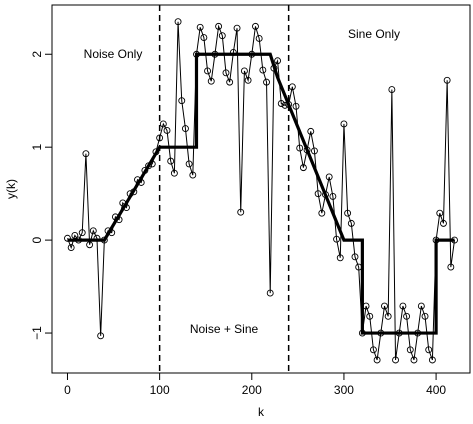 Image resolution: width=473 pixels, height=424 pixels. Describe the element at coordinates (37, 54) in the screenshot. I see `y-tick-label: 2` at that location.